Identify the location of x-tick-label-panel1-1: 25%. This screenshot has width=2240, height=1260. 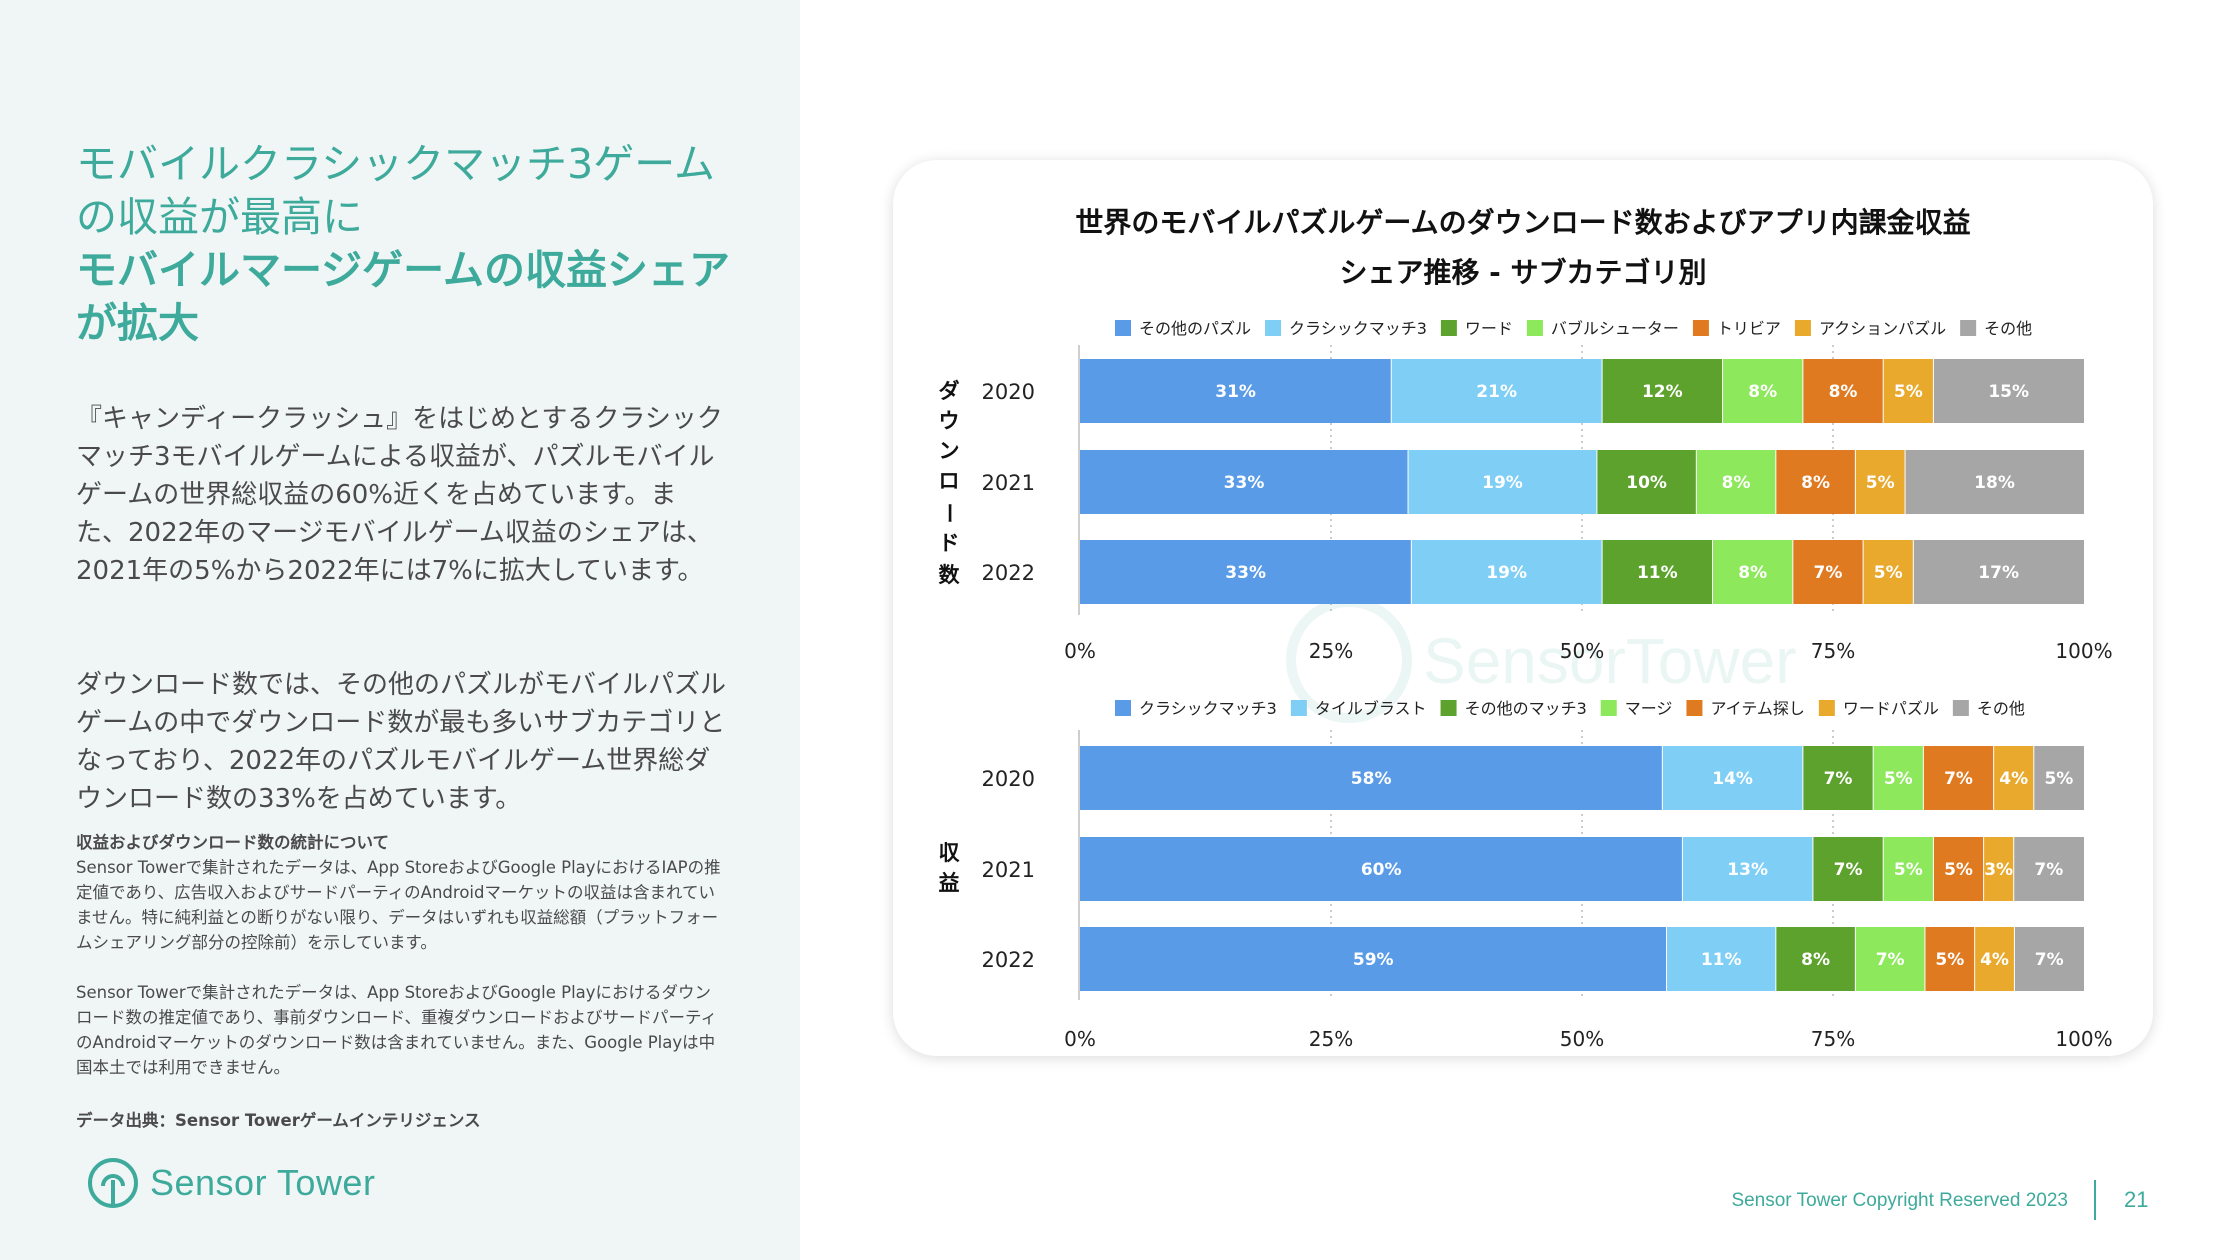
(1331, 651).